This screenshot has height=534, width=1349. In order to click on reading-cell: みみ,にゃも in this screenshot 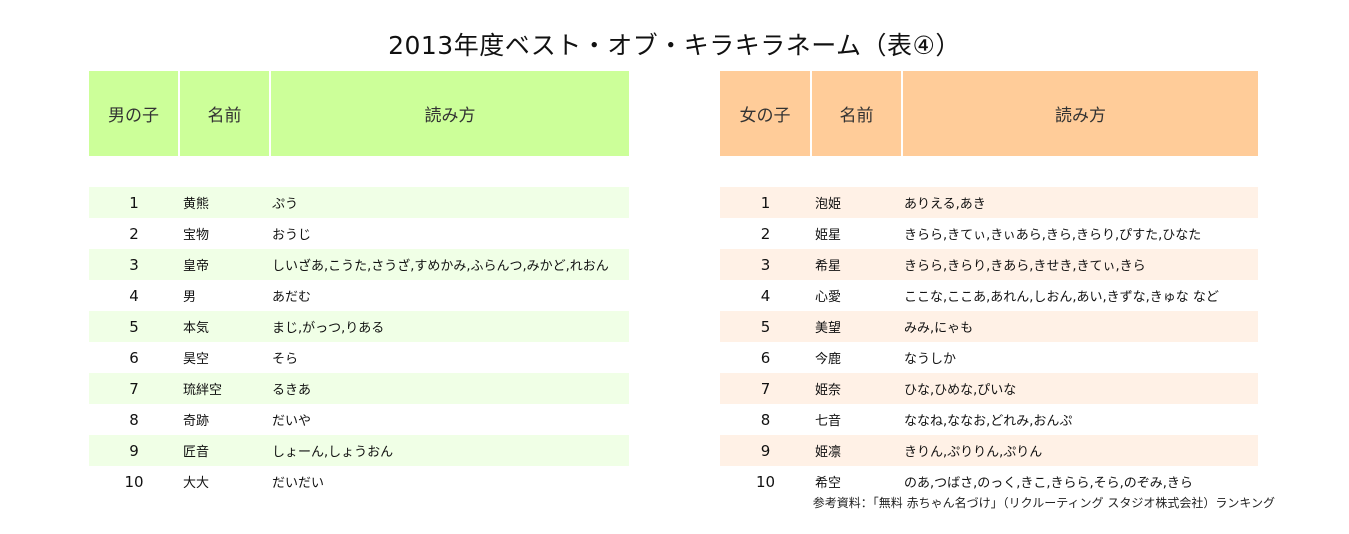, I will do `click(1080, 326)`.